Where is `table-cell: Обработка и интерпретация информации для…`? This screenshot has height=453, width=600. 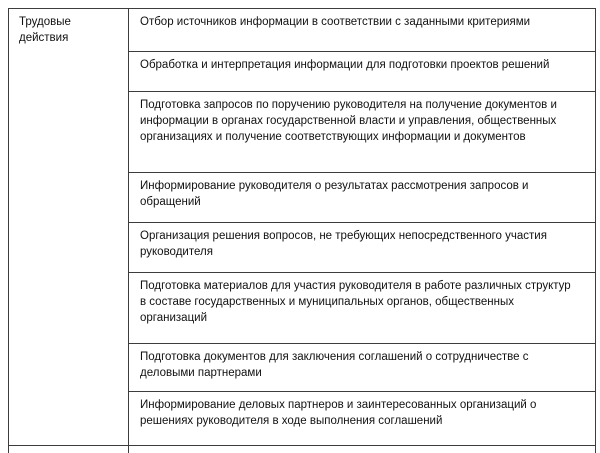 table-cell: Обработка и интерпретация информации для… is located at coordinates (362, 71).